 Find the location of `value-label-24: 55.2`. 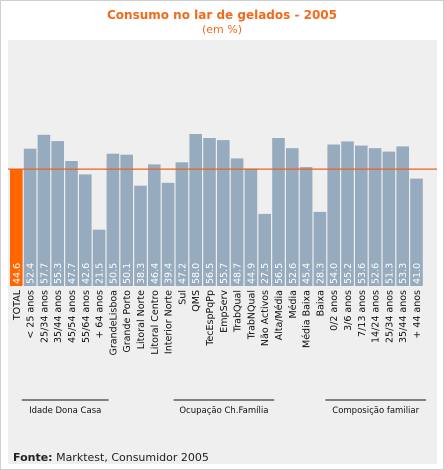

value-label-24: 55.2 is located at coordinates (348, 273).